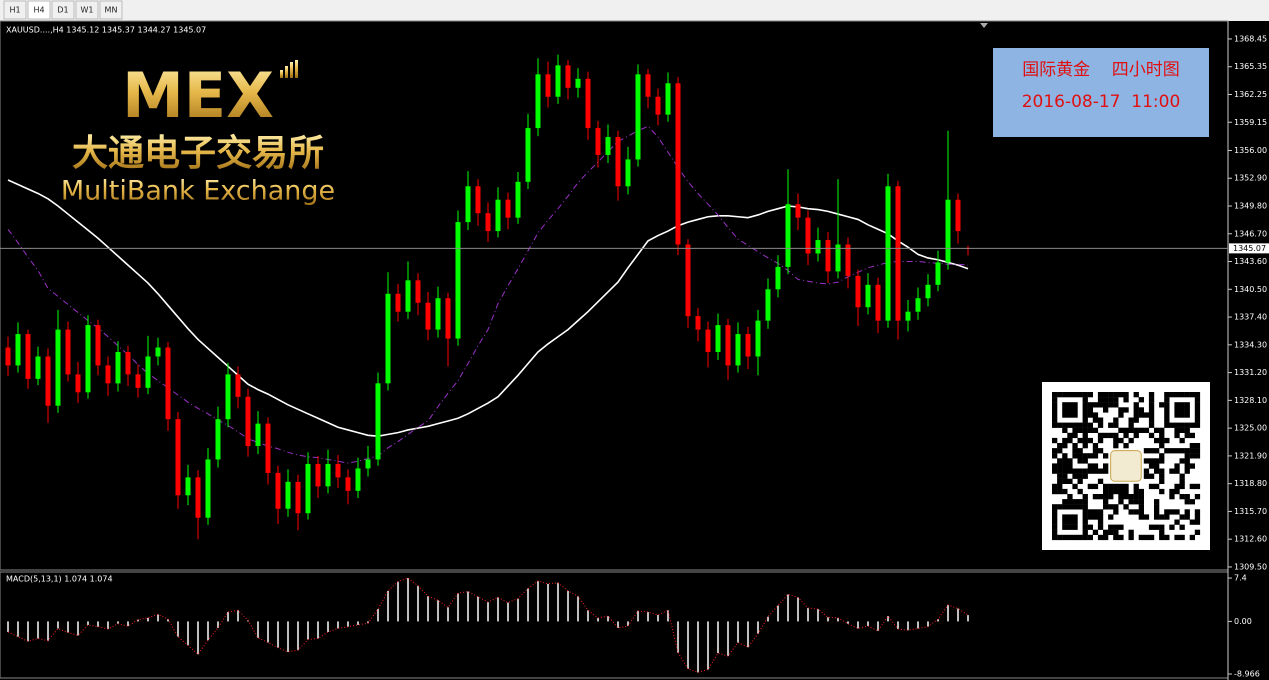 The width and height of the screenshot is (1269, 680). What do you see at coordinates (1250, 400) in the screenshot?
I see `y-tick-label: 1328.10` at bounding box center [1250, 400].